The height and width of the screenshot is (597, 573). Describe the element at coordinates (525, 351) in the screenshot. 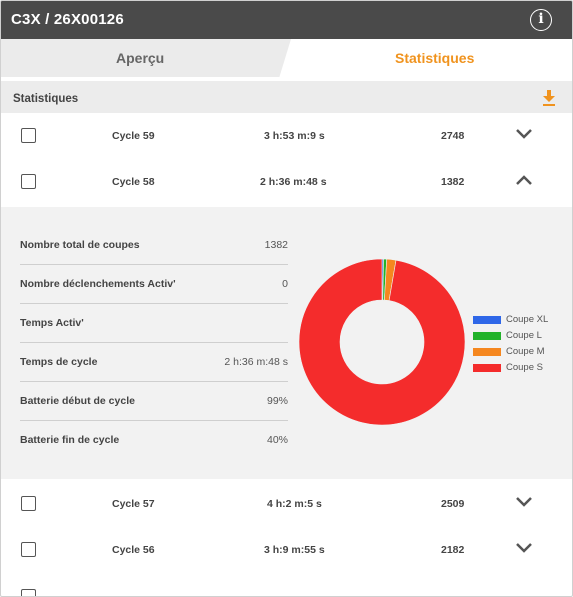

I see `legend-label: Coupe M` at that location.